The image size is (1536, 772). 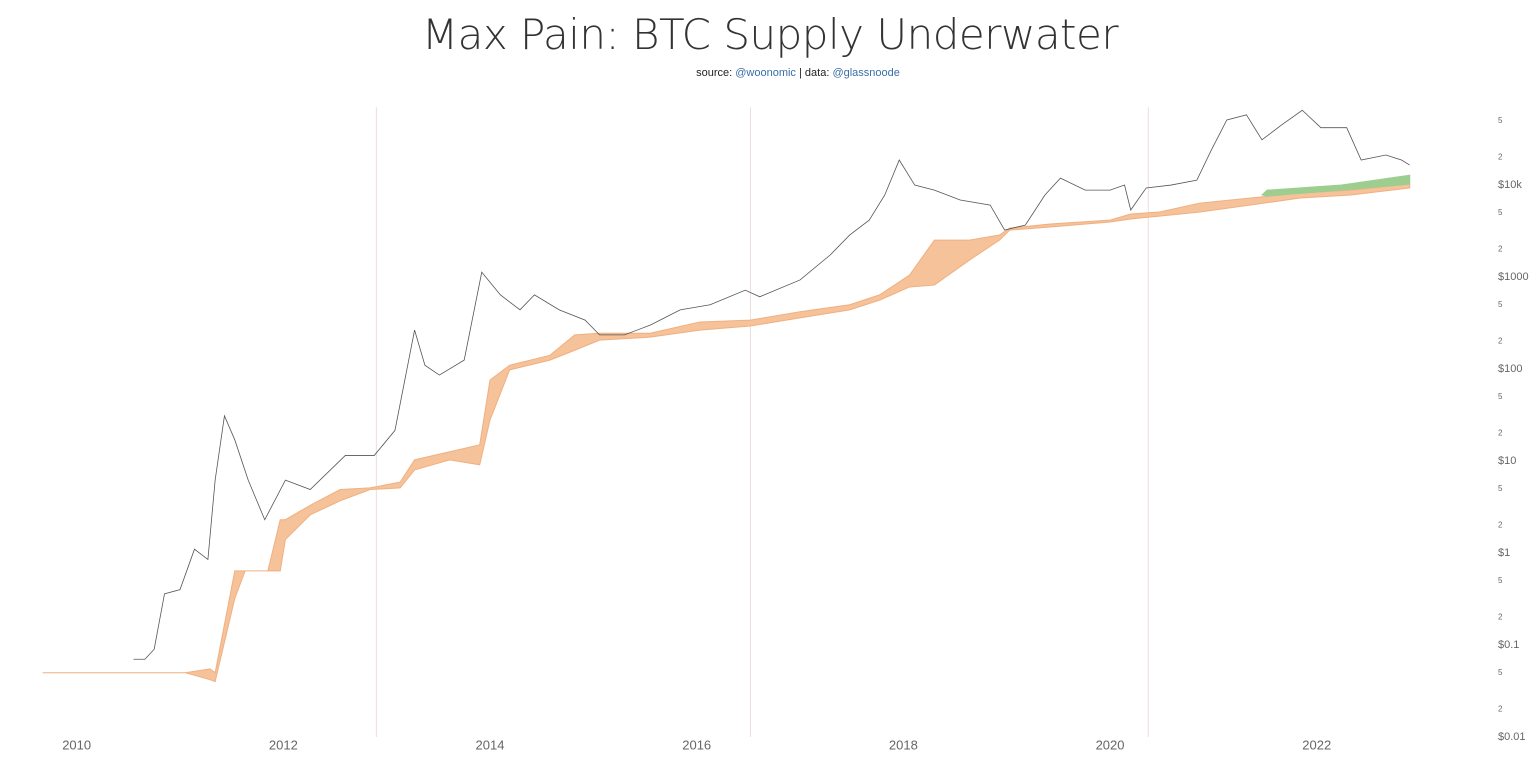 I want to click on subtitle-text: | data:, so click(x=814, y=73).